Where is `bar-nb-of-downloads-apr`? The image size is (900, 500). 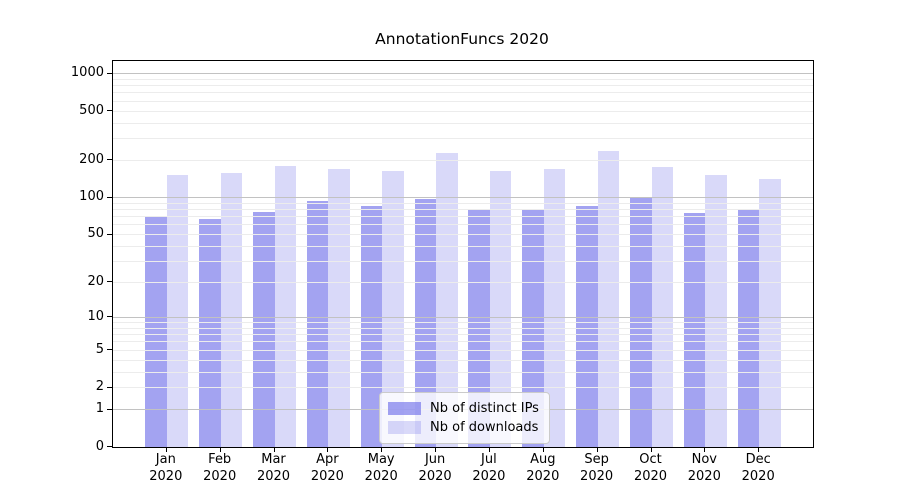
bar-nb-of-downloads-apr is located at coordinates (339, 308).